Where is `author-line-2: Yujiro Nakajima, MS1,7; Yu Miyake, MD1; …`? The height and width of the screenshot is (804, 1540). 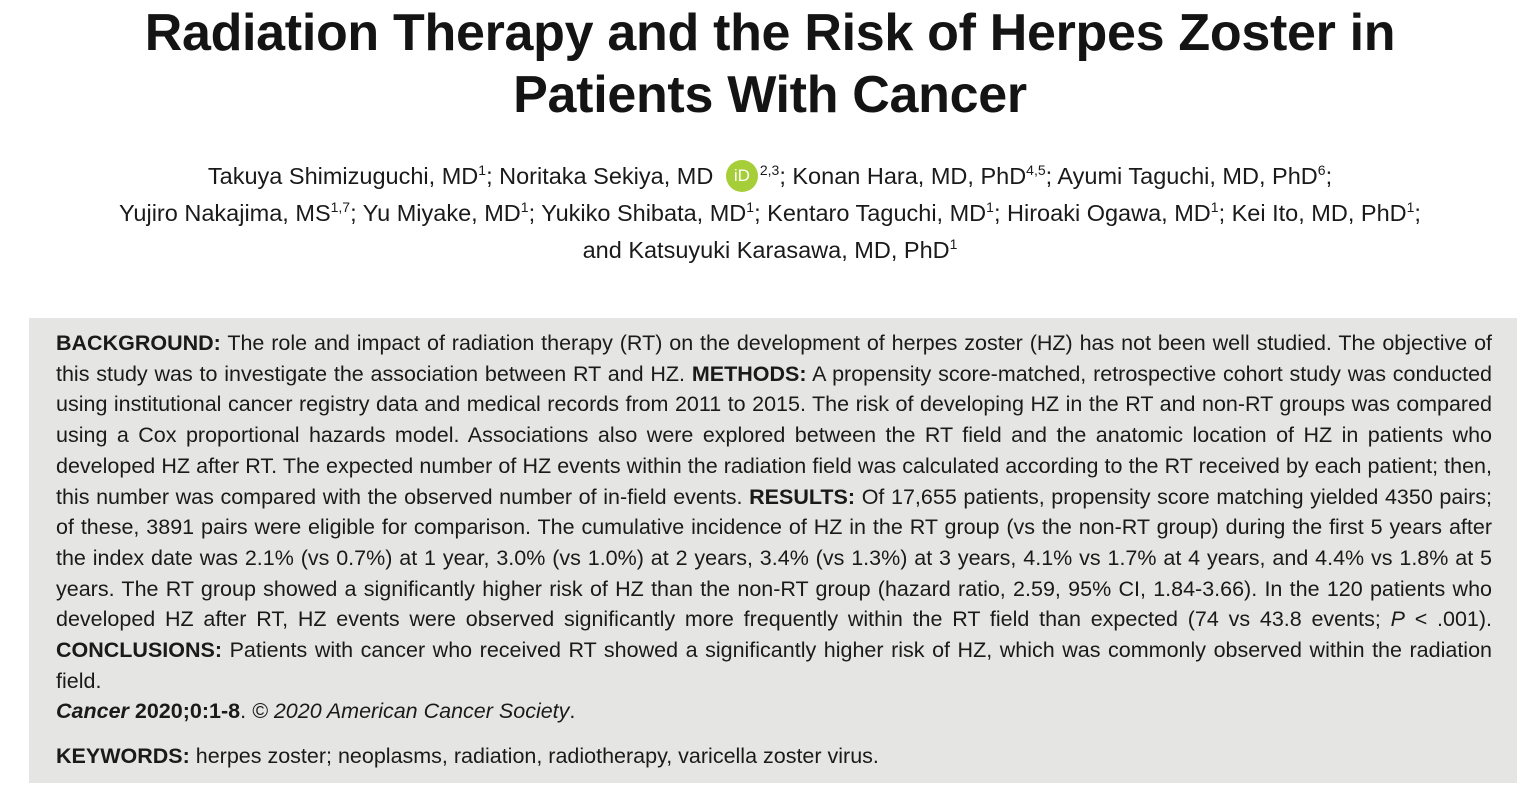 author-line-2: Yujiro Nakajima, MS1,7; Yu Miyake, MD1; … is located at coordinates (770, 213).